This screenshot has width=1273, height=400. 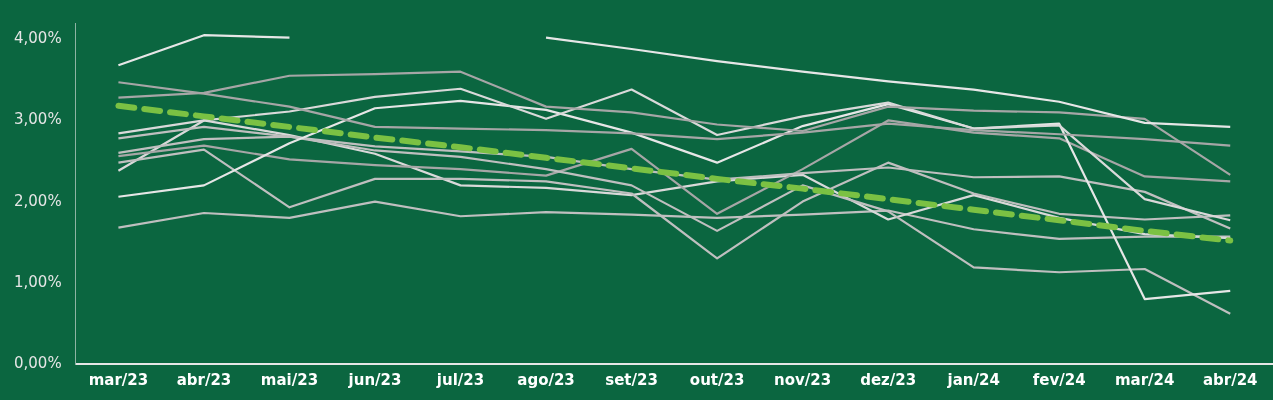 What do you see at coordinates (973, 379) in the screenshot?
I see `x-tick-label: jan/24` at bounding box center [973, 379].